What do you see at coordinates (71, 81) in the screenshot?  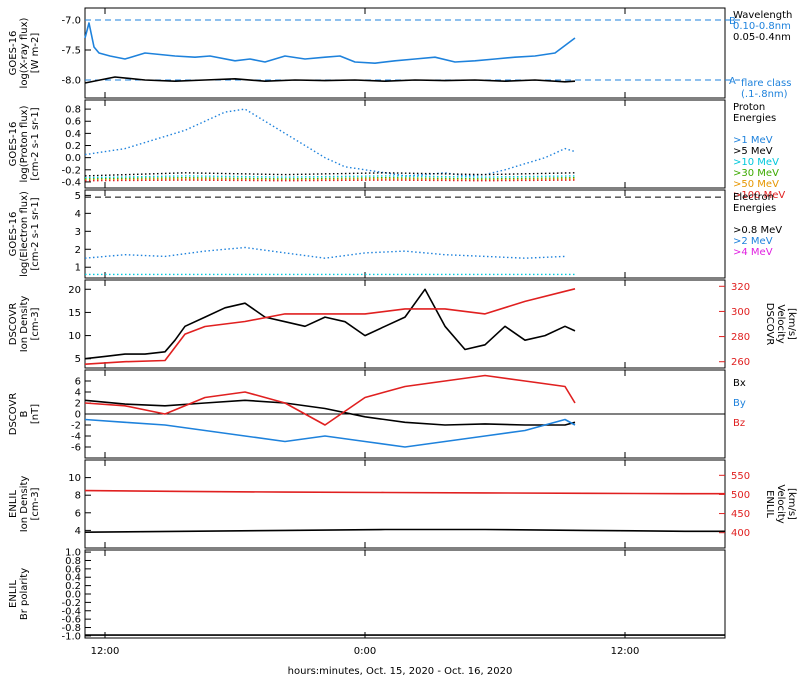 I see `y-tick-label: -8.0` at bounding box center [71, 81].